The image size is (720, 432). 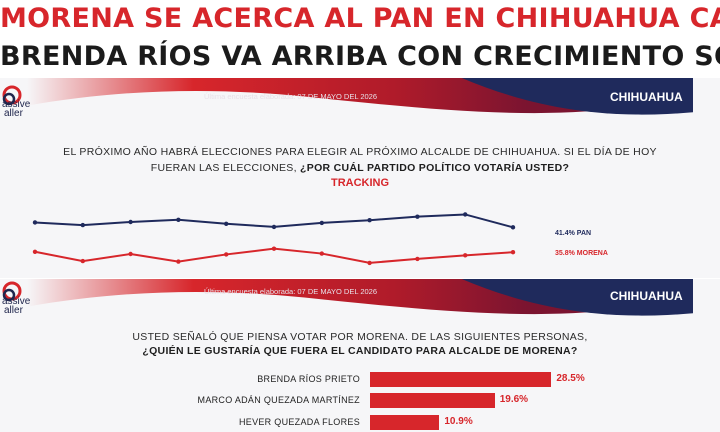 I want to click on bar-label: BRENDA RÍOS PRIETO, so click(x=308, y=379).